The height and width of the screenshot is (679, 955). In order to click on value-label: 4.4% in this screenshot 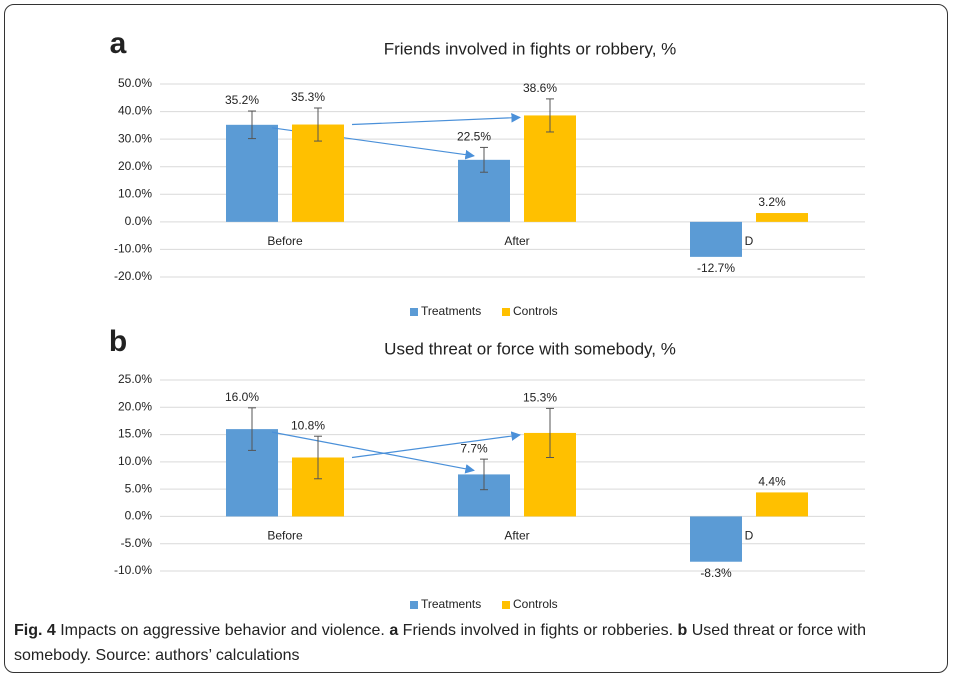, I will do `click(772, 482)`.